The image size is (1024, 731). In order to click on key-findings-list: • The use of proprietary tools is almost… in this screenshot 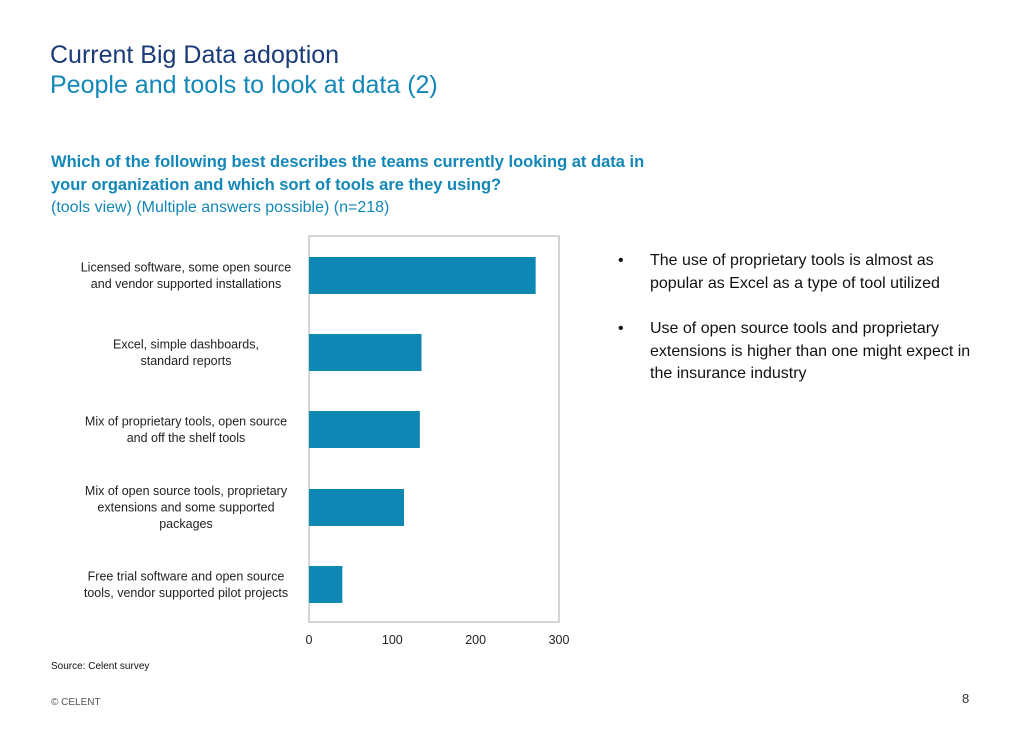, I will do `click(798, 329)`.